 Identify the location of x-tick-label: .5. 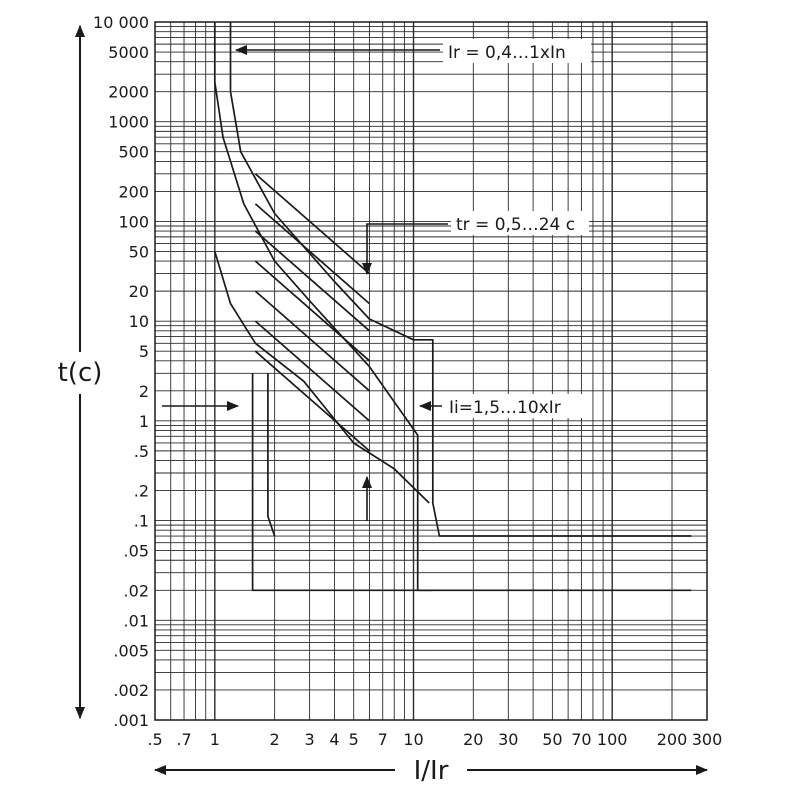
(154, 739).